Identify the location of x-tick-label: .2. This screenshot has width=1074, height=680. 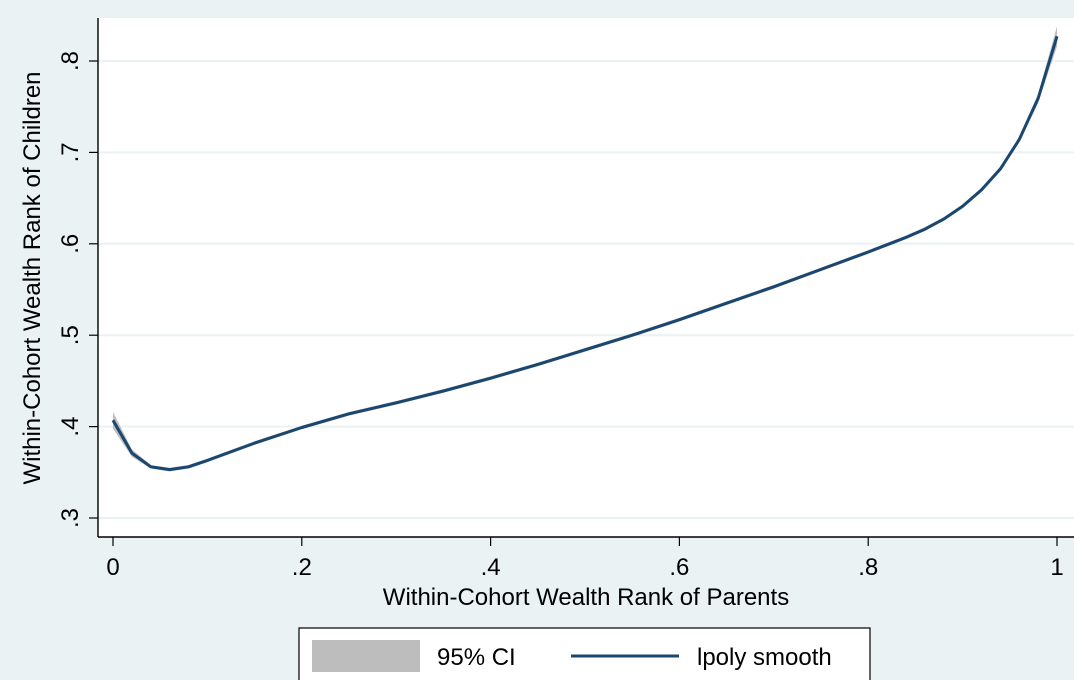
(302, 567).